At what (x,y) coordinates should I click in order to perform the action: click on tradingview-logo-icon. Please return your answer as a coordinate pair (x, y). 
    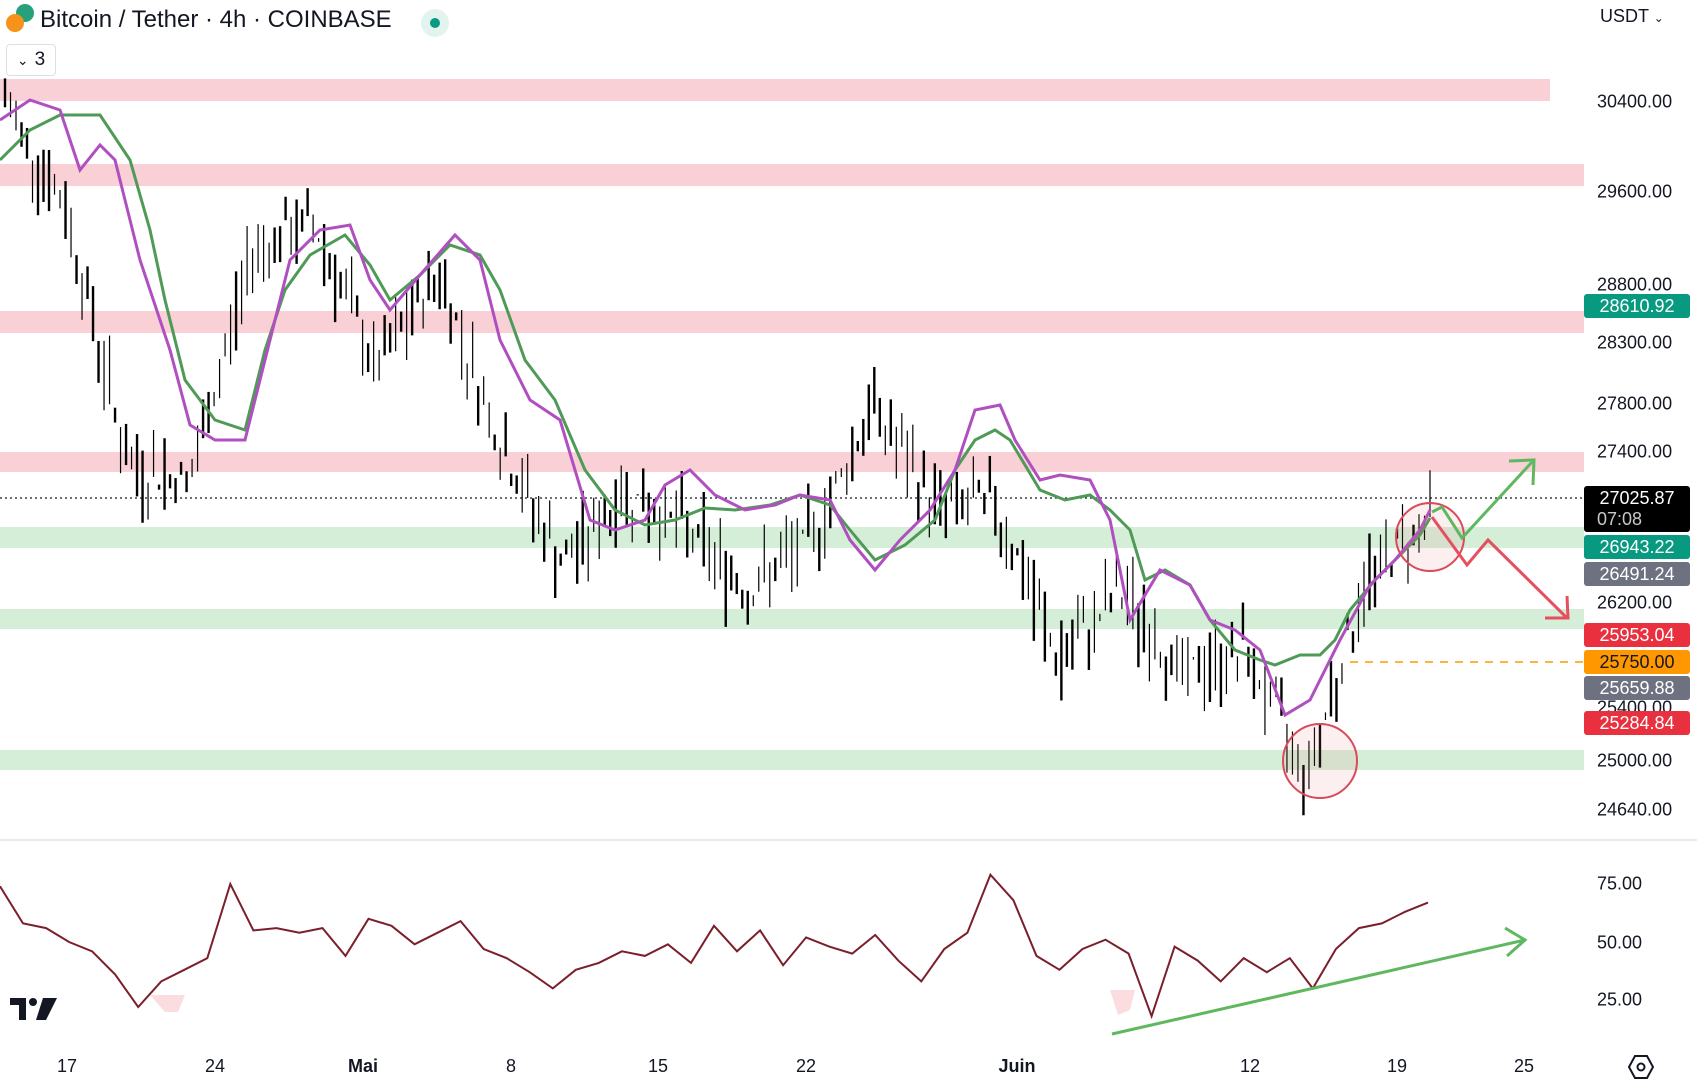
    Looking at the image, I should click on (34, 1009).